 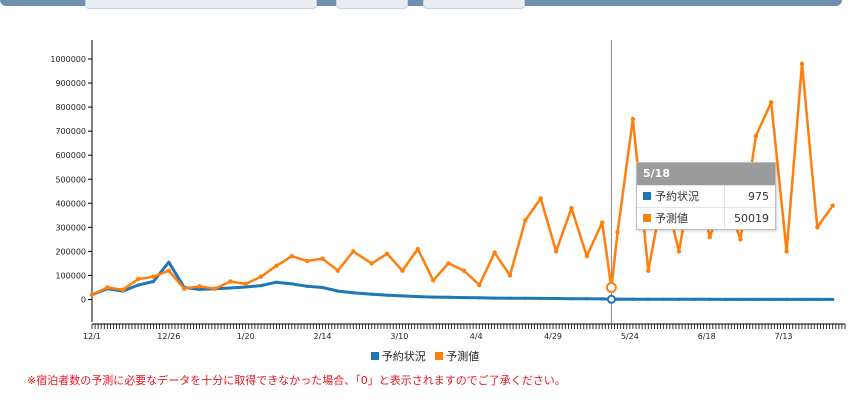 I want to click on x-tick-label: 3/10, so click(x=399, y=336).